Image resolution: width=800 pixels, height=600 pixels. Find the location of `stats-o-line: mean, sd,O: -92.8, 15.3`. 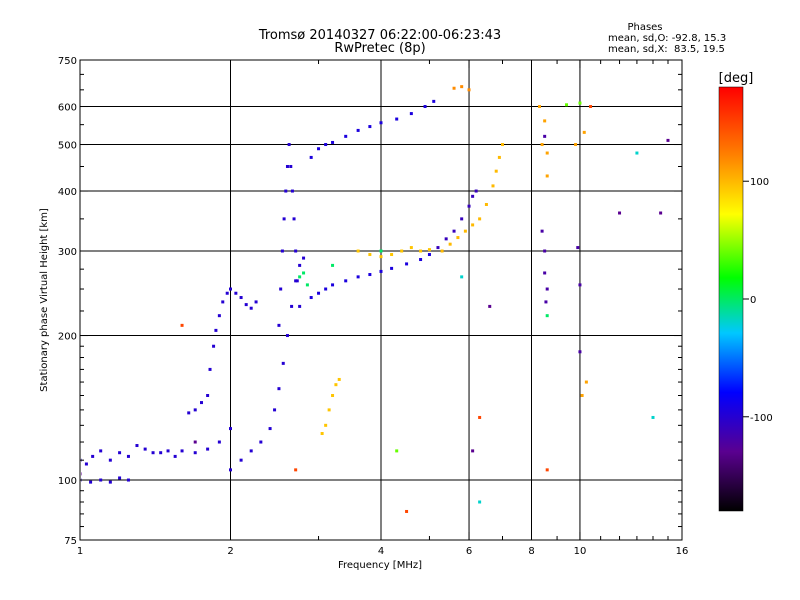

stats-o-line: mean, sd,O: -92.8, 15.3 is located at coordinates (667, 38).